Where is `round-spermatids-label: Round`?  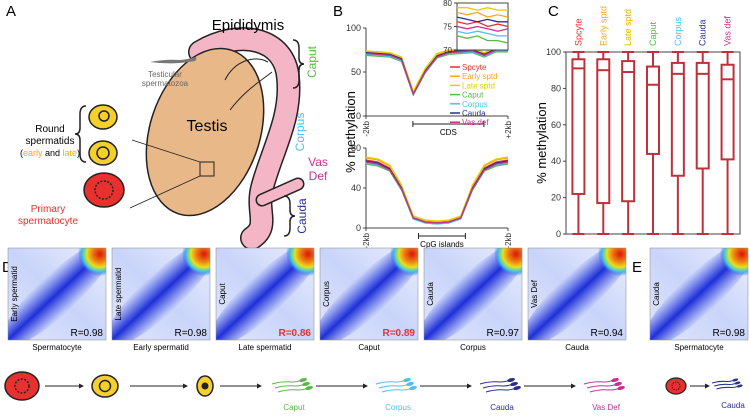 round-spermatids-label: Round is located at coordinates (49, 129).